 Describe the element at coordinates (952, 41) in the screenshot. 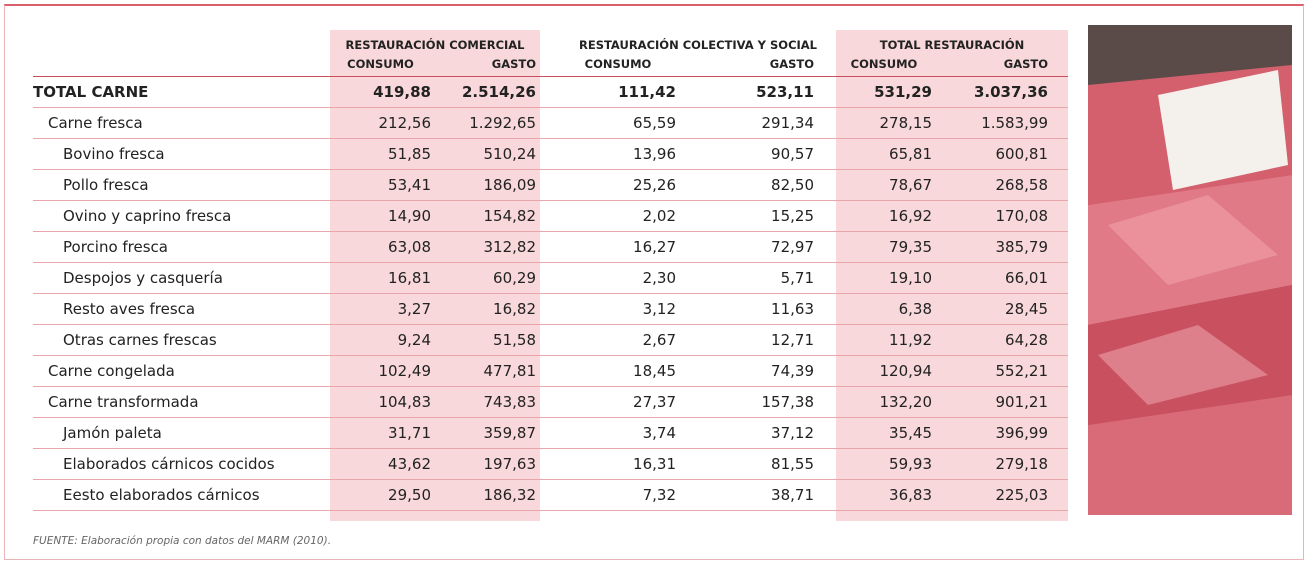

I see `group-header: TOTAL RESTAURACIÓN` at that location.